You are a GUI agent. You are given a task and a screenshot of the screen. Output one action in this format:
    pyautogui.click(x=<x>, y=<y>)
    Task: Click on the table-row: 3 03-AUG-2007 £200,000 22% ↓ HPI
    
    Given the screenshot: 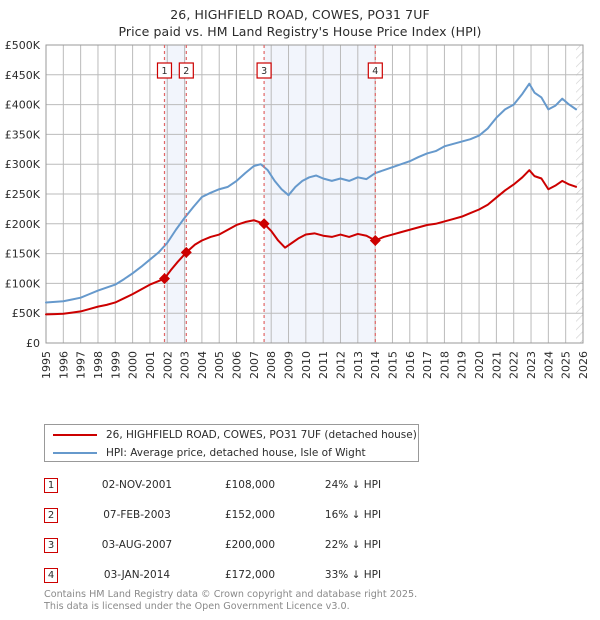 What is the action you would take?
    pyautogui.click(x=254, y=545)
    